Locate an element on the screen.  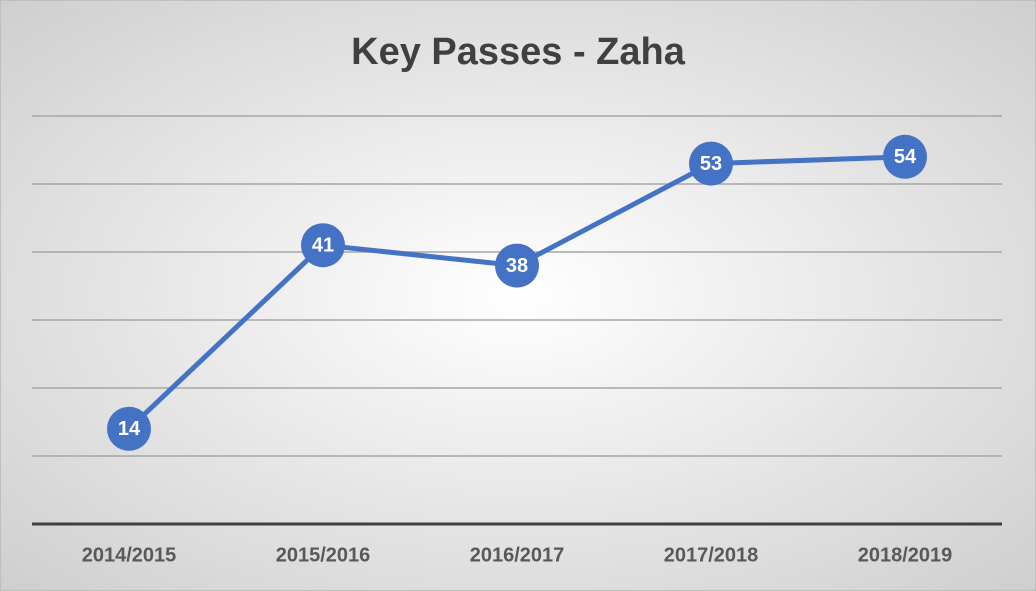
data-label: 38 is located at coordinates (517, 266).